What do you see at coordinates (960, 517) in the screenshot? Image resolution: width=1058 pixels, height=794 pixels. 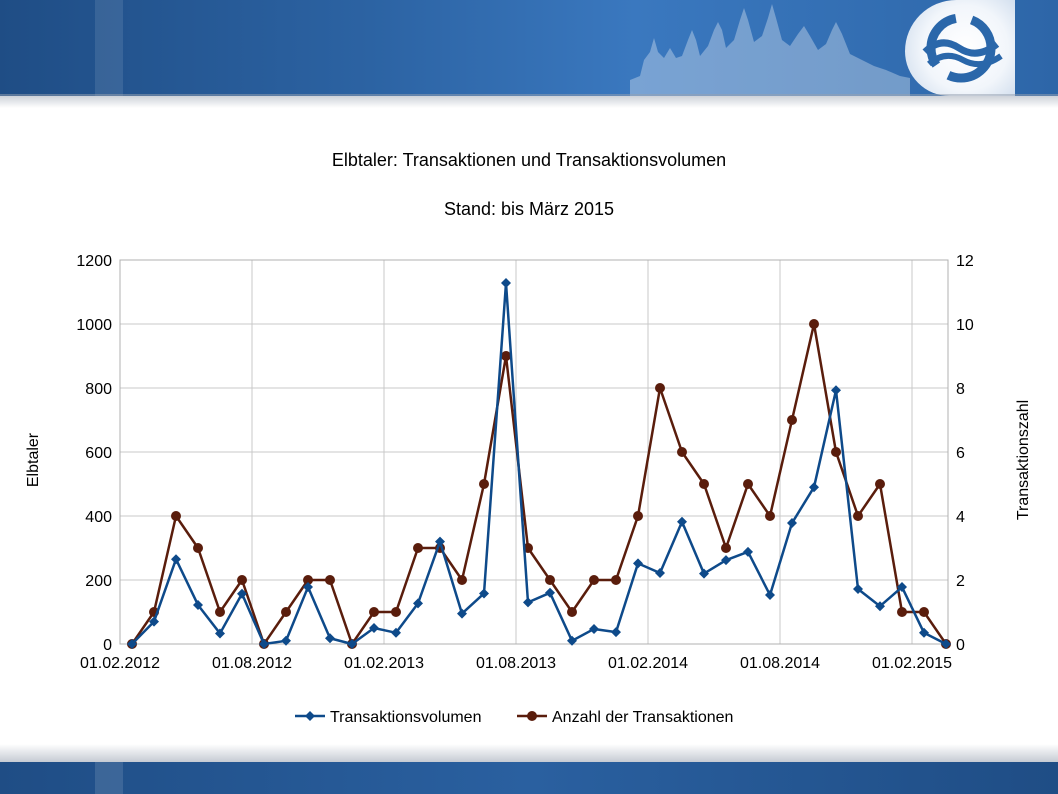 I see `y-right-tick-label: 4` at bounding box center [960, 517].